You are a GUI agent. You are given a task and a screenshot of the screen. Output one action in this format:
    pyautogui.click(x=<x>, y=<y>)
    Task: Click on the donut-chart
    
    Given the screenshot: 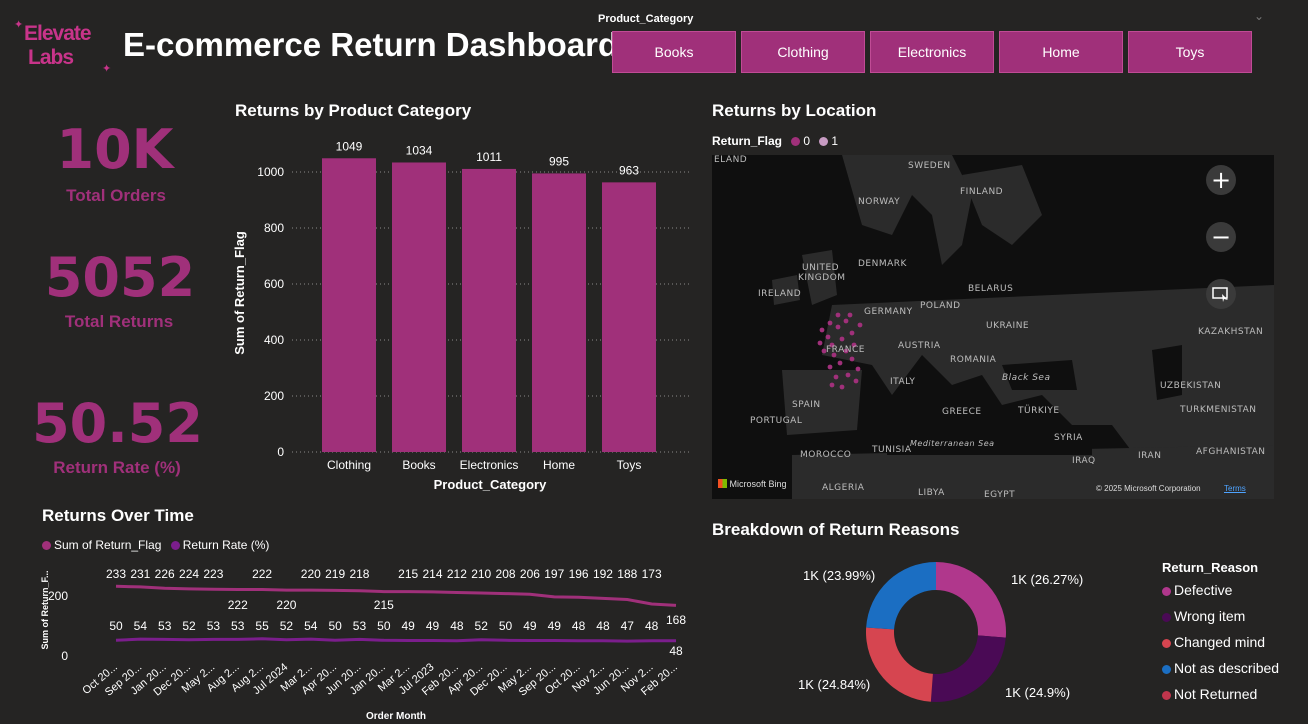 What is the action you would take?
    pyautogui.click(x=935, y=631)
    